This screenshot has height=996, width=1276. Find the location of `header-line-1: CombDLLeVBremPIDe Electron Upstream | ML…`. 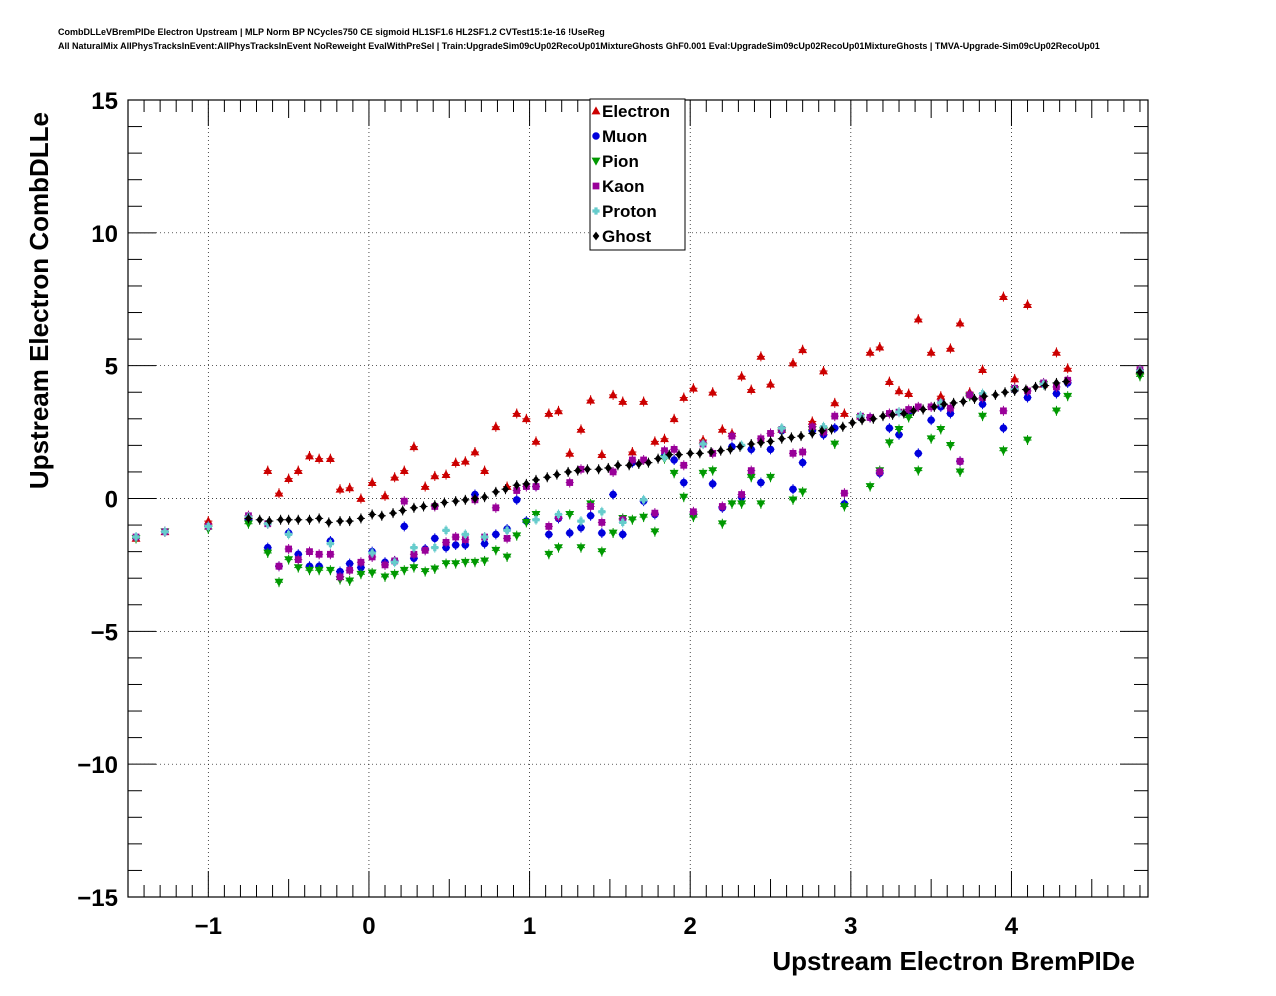

header-line-1: CombDLLeVBremPIDe Electron Upstream | ML… is located at coordinates (331, 32).